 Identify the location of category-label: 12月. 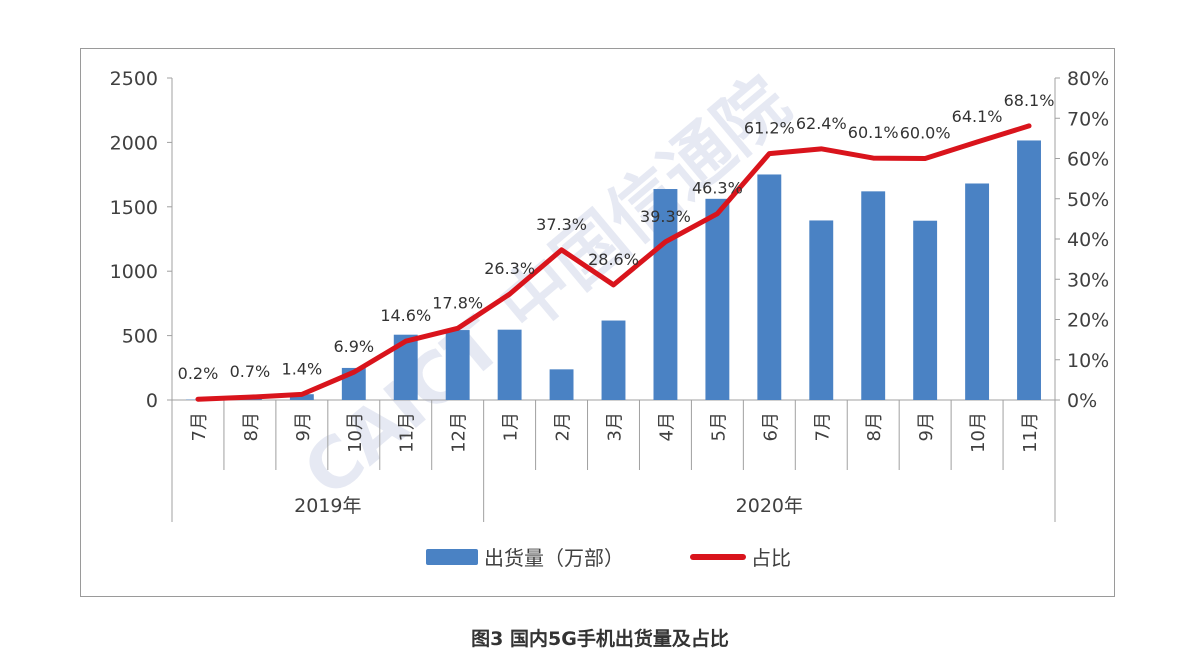
(459, 432).